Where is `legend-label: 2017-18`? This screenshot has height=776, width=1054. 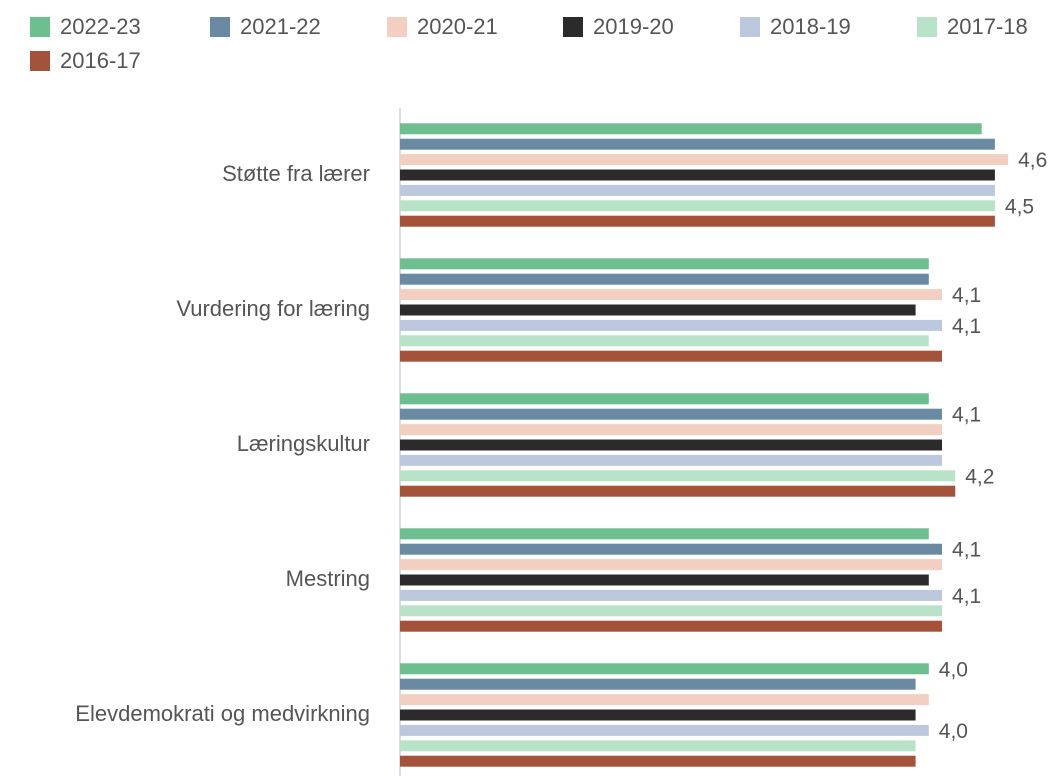 legend-label: 2017-18 is located at coordinates (987, 26).